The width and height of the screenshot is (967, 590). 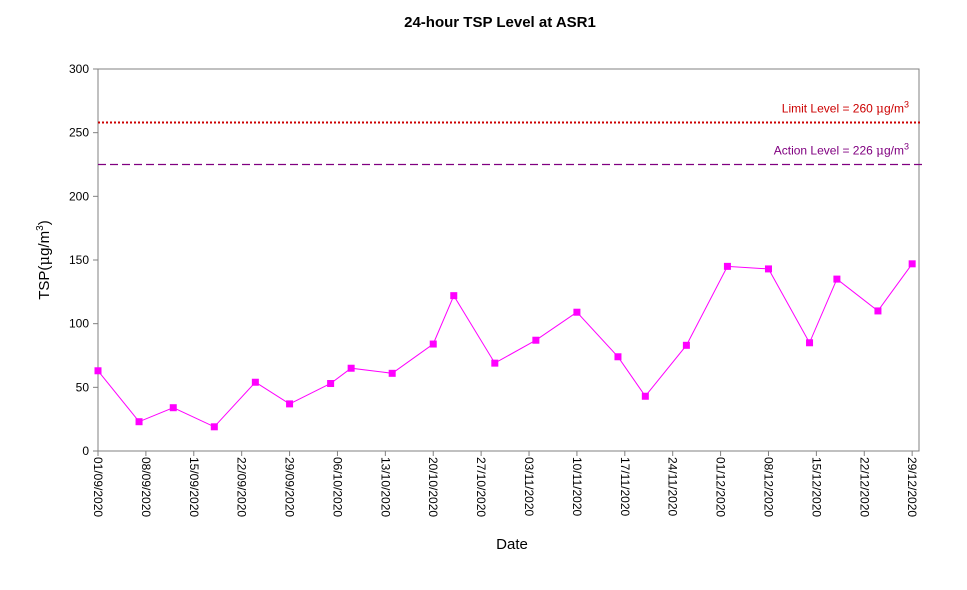 I want to click on y-tick-label: 100, so click(x=79, y=324).